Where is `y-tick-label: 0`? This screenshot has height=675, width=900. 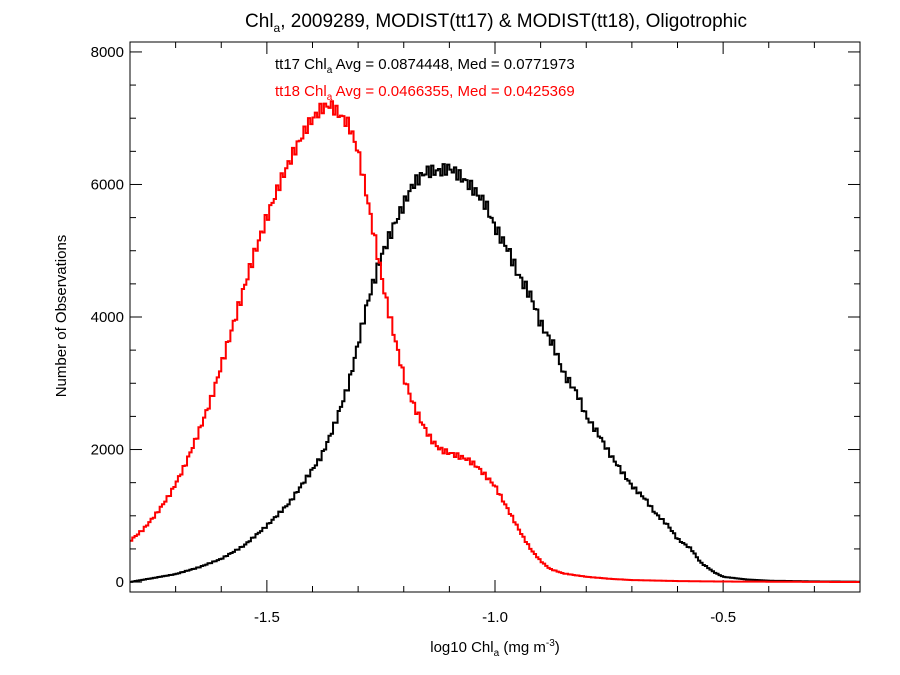 y-tick-label: 0 is located at coordinates (120, 582).